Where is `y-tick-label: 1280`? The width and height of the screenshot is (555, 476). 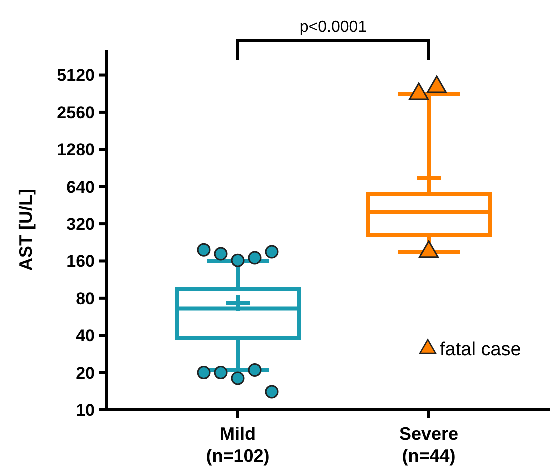 y-tick-label: 1280 is located at coordinates (76, 150).